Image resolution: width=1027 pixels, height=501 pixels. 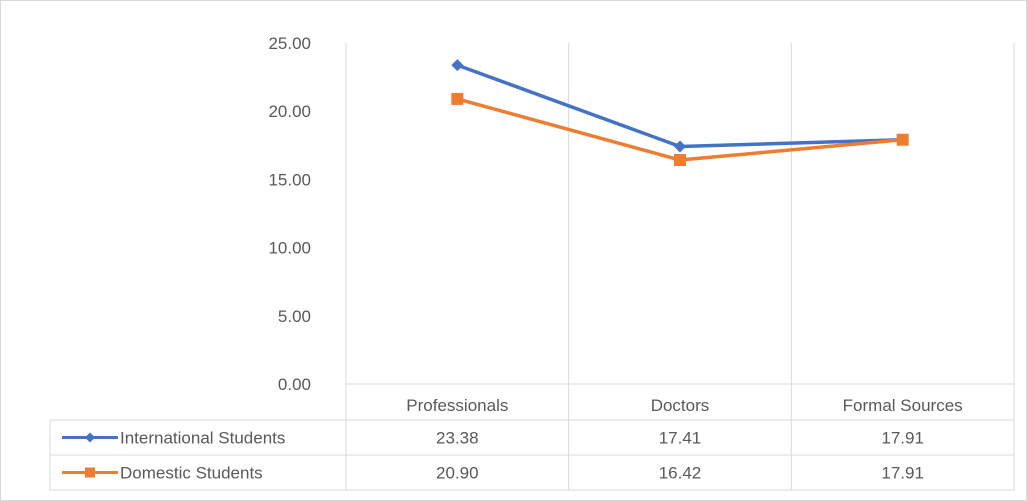 What do you see at coordinates (680, 473) in the screenshot?
I see `table-cell-value: 16.42` at bounding box center [680, 473].